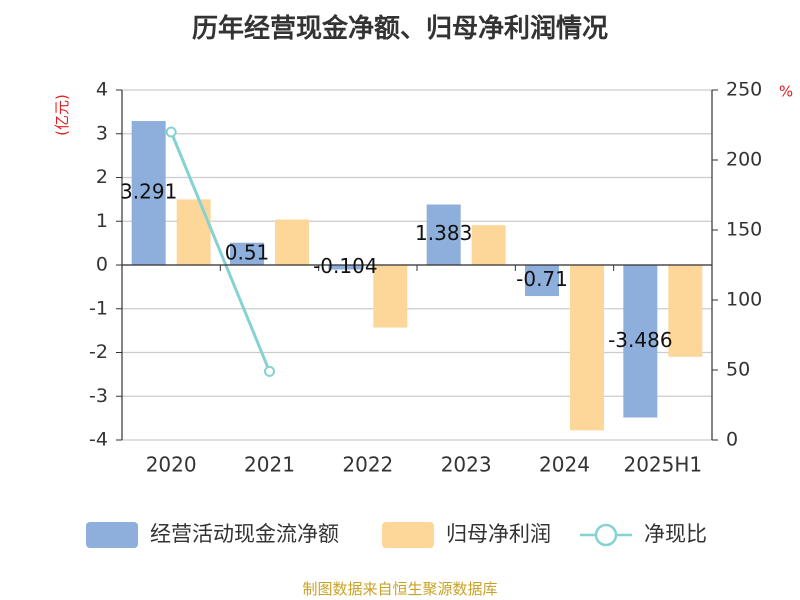  Describe the element at coordinates (744, 160) in the screenshot. I see `y-right-tick-label: 200` at that location.